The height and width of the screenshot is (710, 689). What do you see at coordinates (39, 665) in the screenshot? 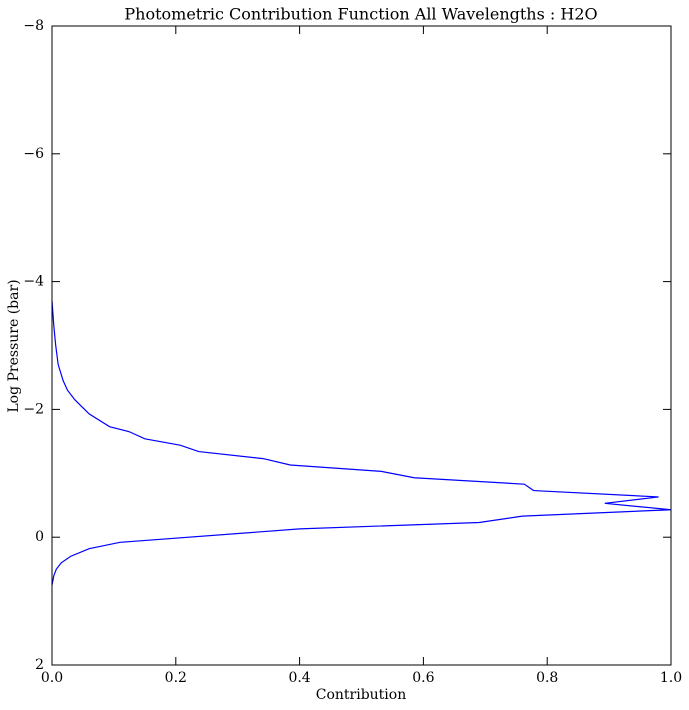
I see `y-tick-label: 2` at bounding box center [39, 665].